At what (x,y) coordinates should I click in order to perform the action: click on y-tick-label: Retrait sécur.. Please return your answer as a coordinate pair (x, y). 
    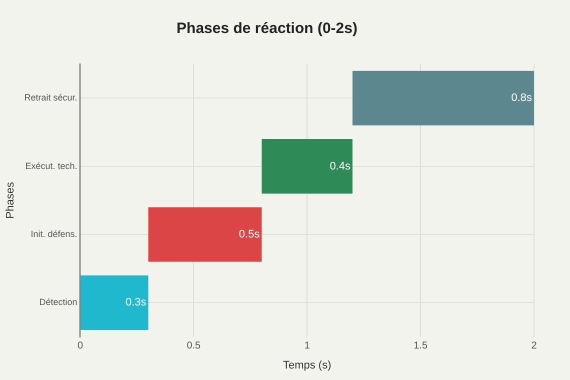
    Looking at the image, I should click on (51, 97).